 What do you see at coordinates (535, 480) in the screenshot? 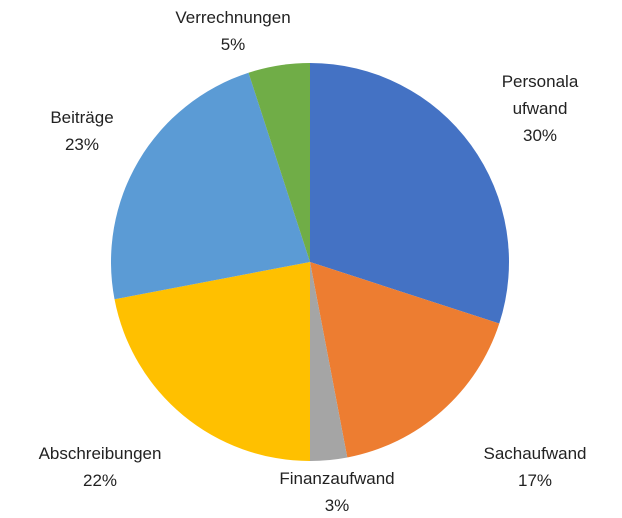
I see `value-label: 17%` at bounding box center [535, 480].